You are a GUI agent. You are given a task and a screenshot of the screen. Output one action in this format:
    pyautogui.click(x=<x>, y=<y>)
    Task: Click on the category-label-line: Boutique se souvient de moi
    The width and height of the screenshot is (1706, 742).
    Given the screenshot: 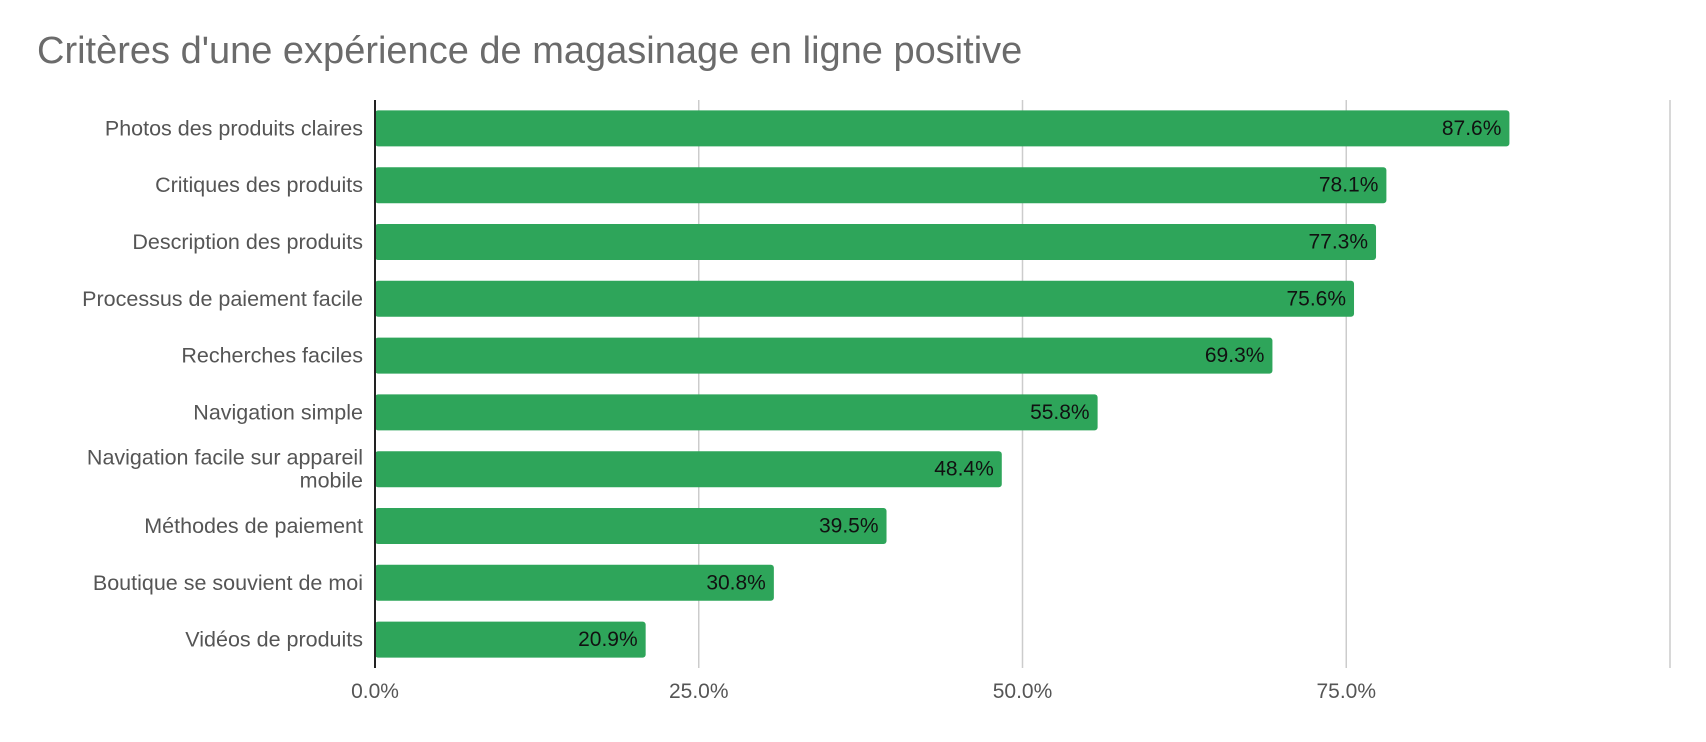 What is the action you would take?
    pyautogui.click(x=228, y=583)
    